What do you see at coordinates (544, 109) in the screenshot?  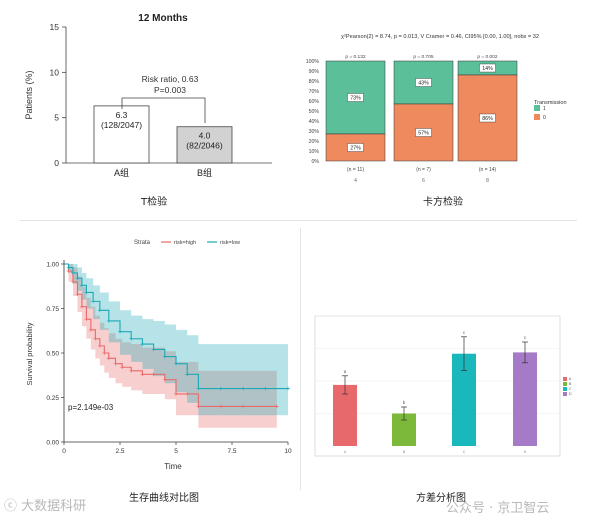 I see `legend-label: 1` at bounding box center [544, 109].